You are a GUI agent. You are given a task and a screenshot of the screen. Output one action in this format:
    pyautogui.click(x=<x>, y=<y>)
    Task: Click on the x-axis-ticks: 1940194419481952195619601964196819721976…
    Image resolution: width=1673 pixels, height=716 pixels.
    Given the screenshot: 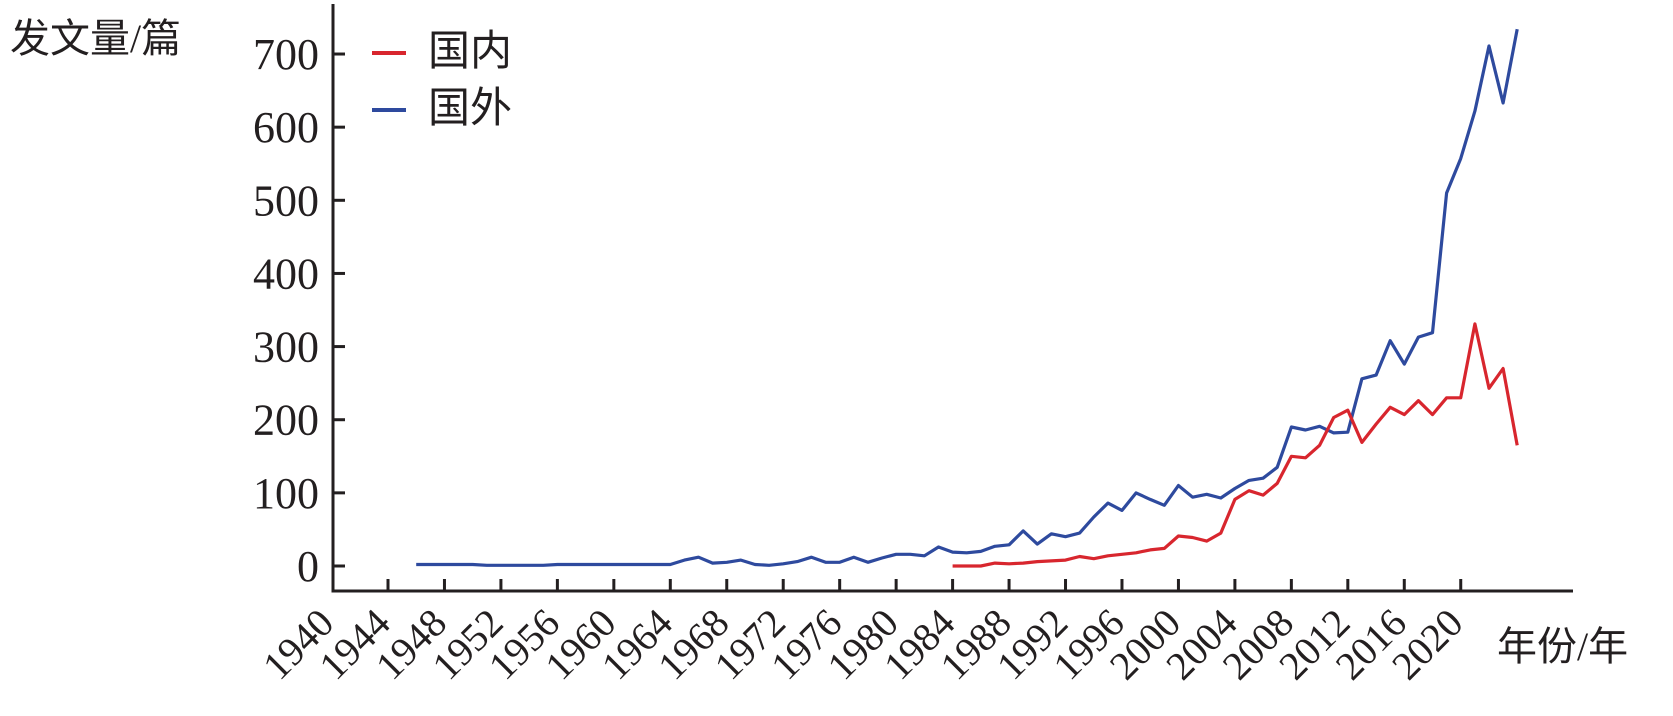 What is the action you would take?
    pyautogui.click(x=862, y=633)
    